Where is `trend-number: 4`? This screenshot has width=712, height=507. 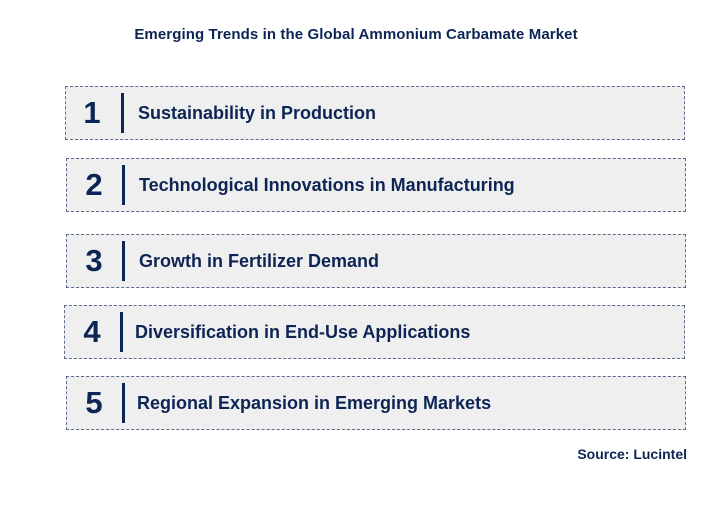
trend-number: 4 is located at coordinates (92, 331).